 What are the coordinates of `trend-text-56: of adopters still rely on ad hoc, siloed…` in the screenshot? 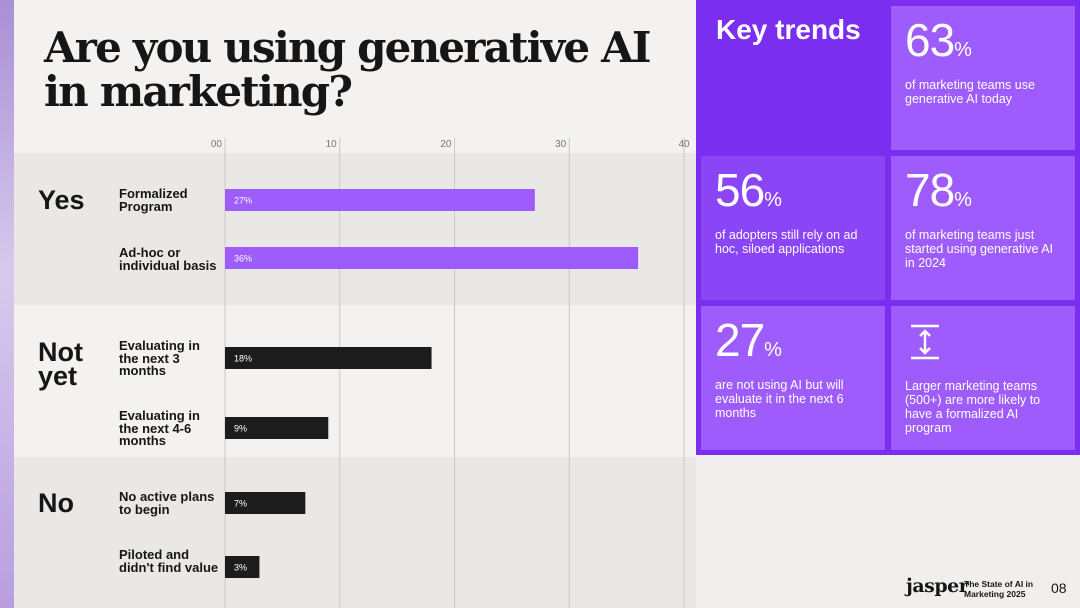 It's located at (786, 242).